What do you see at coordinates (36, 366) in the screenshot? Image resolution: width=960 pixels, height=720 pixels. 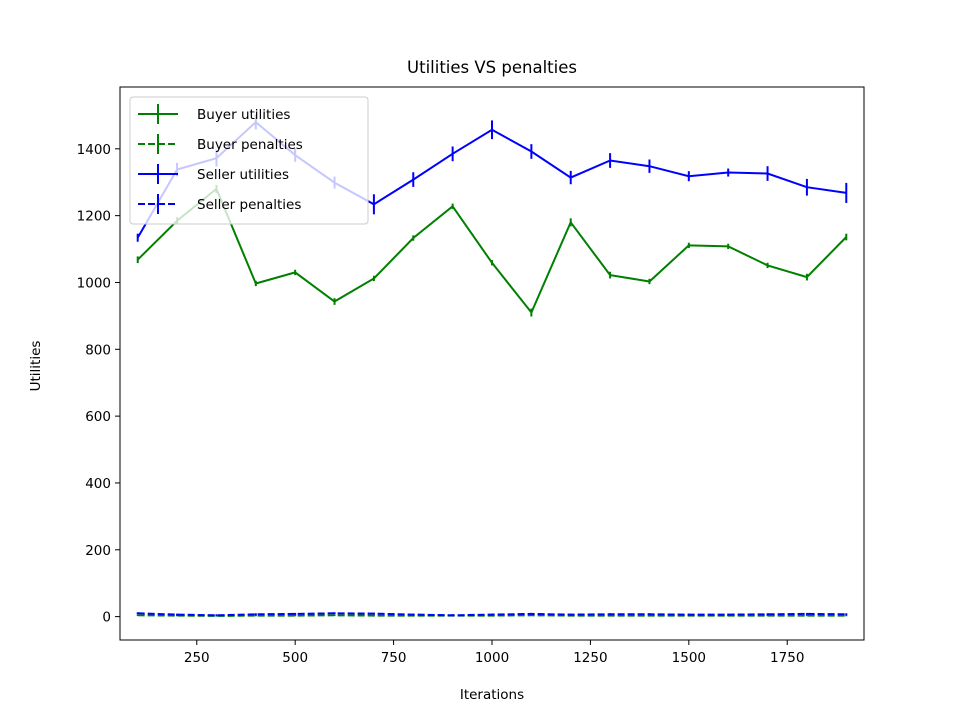 I see `y-axis-label: Utilities` at bounding box center [36, 366].